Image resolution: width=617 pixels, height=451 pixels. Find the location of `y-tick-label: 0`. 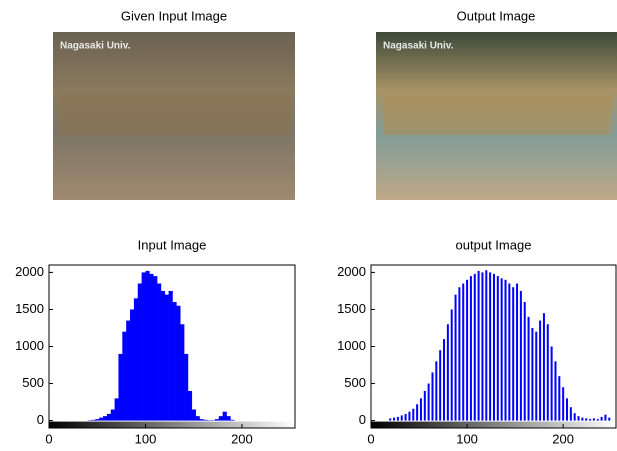

y-tick-label: 0 is located at coordinates (40, 419).